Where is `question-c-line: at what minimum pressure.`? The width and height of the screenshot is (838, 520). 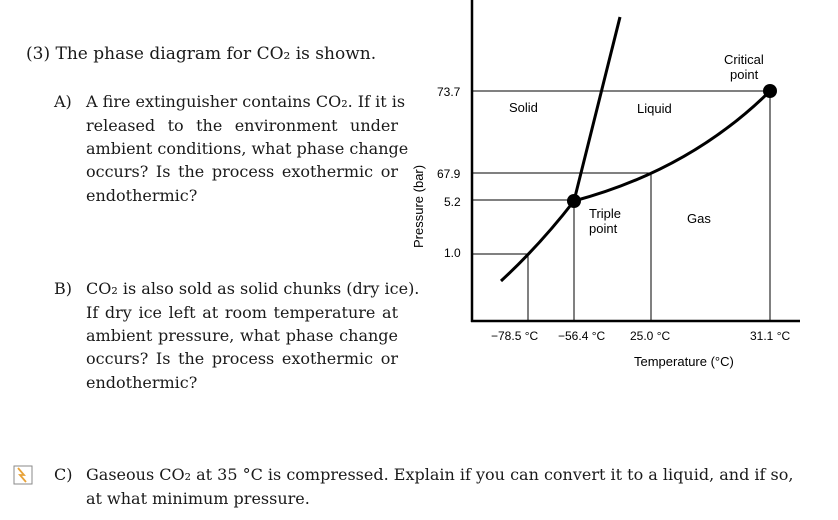
question-c-line: at what minimum pressure. is located at coordinates (198, 498).